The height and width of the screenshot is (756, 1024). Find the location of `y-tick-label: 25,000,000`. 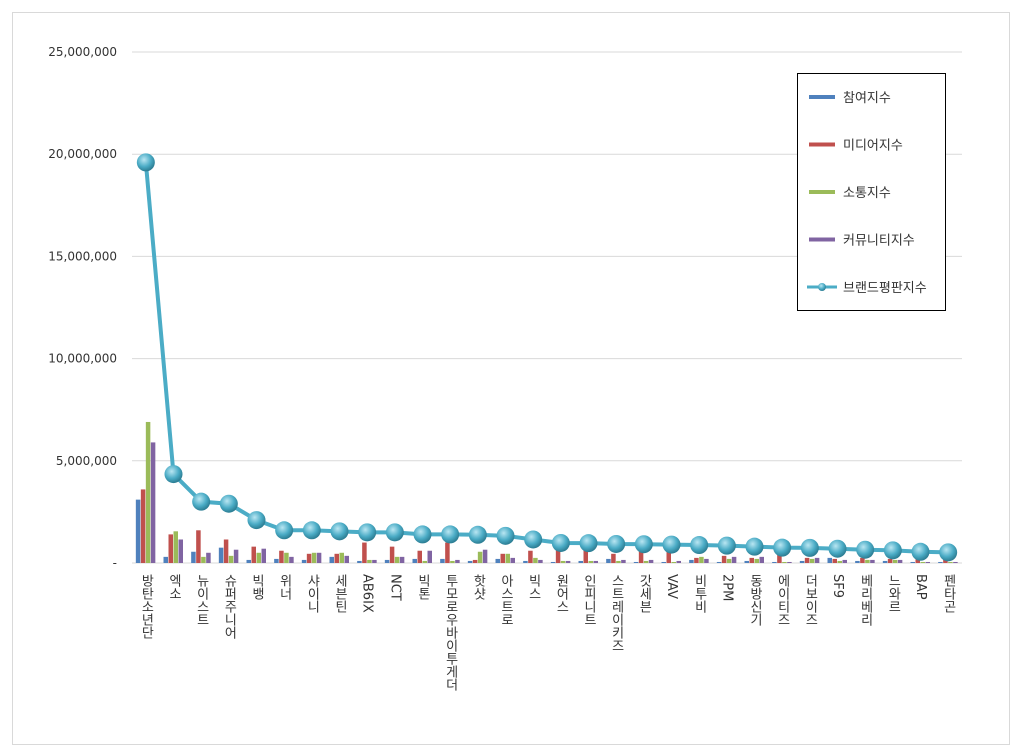

y-tick-label: 25,000,000 is located at coordinates (82, 52).